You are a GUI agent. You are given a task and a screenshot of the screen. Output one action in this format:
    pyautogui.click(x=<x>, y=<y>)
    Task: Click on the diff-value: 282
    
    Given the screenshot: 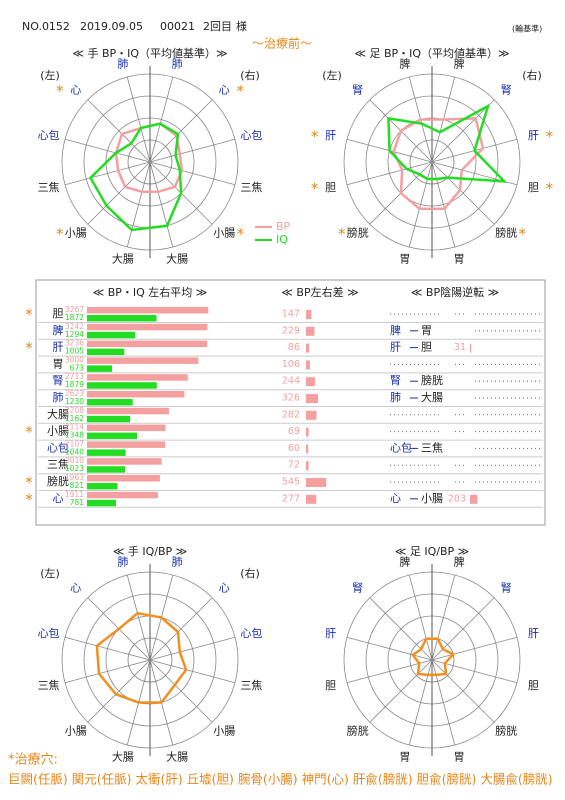 What is the action you would take?
    pyautogui.click(x=291, y=414)
    